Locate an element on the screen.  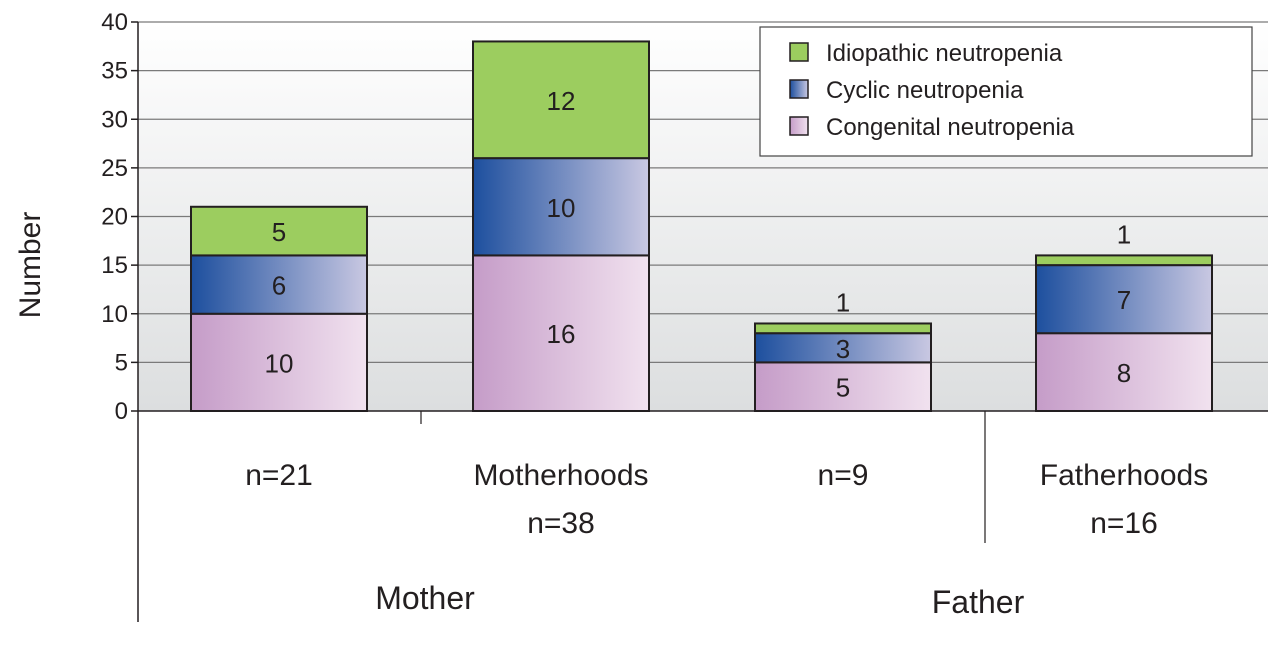
y-tick-label-15: 15 is located at coordinates (114, 265).